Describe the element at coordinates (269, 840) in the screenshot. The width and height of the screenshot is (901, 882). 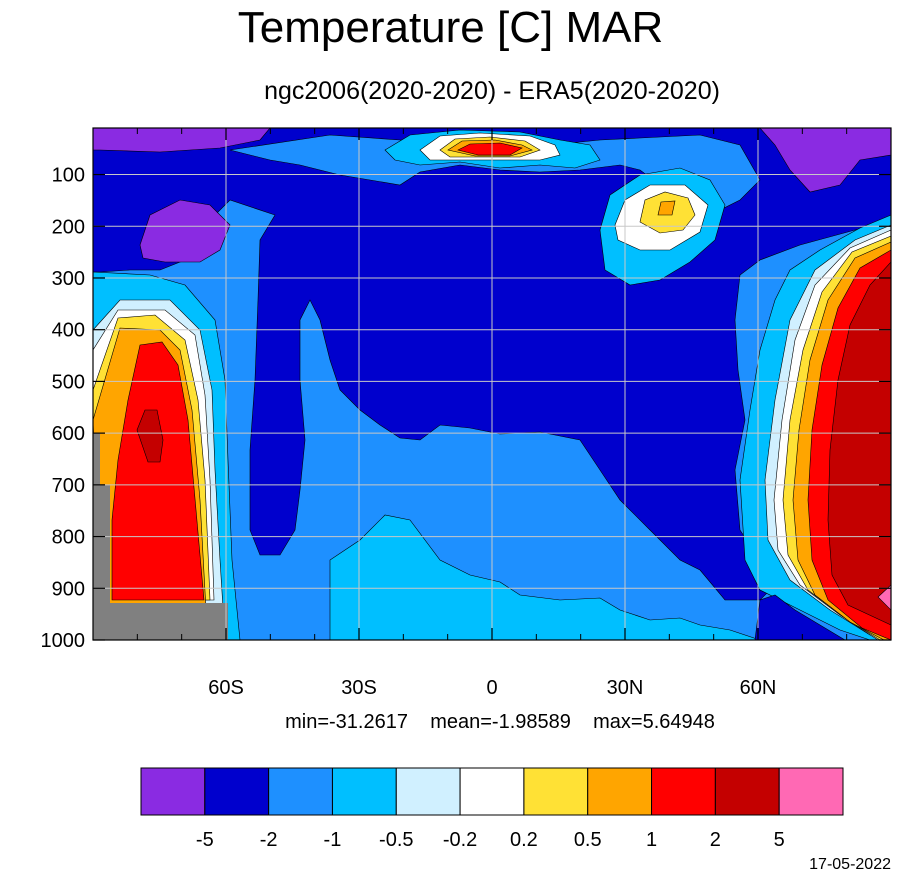
I see `colorbar-label: -2` at that location.